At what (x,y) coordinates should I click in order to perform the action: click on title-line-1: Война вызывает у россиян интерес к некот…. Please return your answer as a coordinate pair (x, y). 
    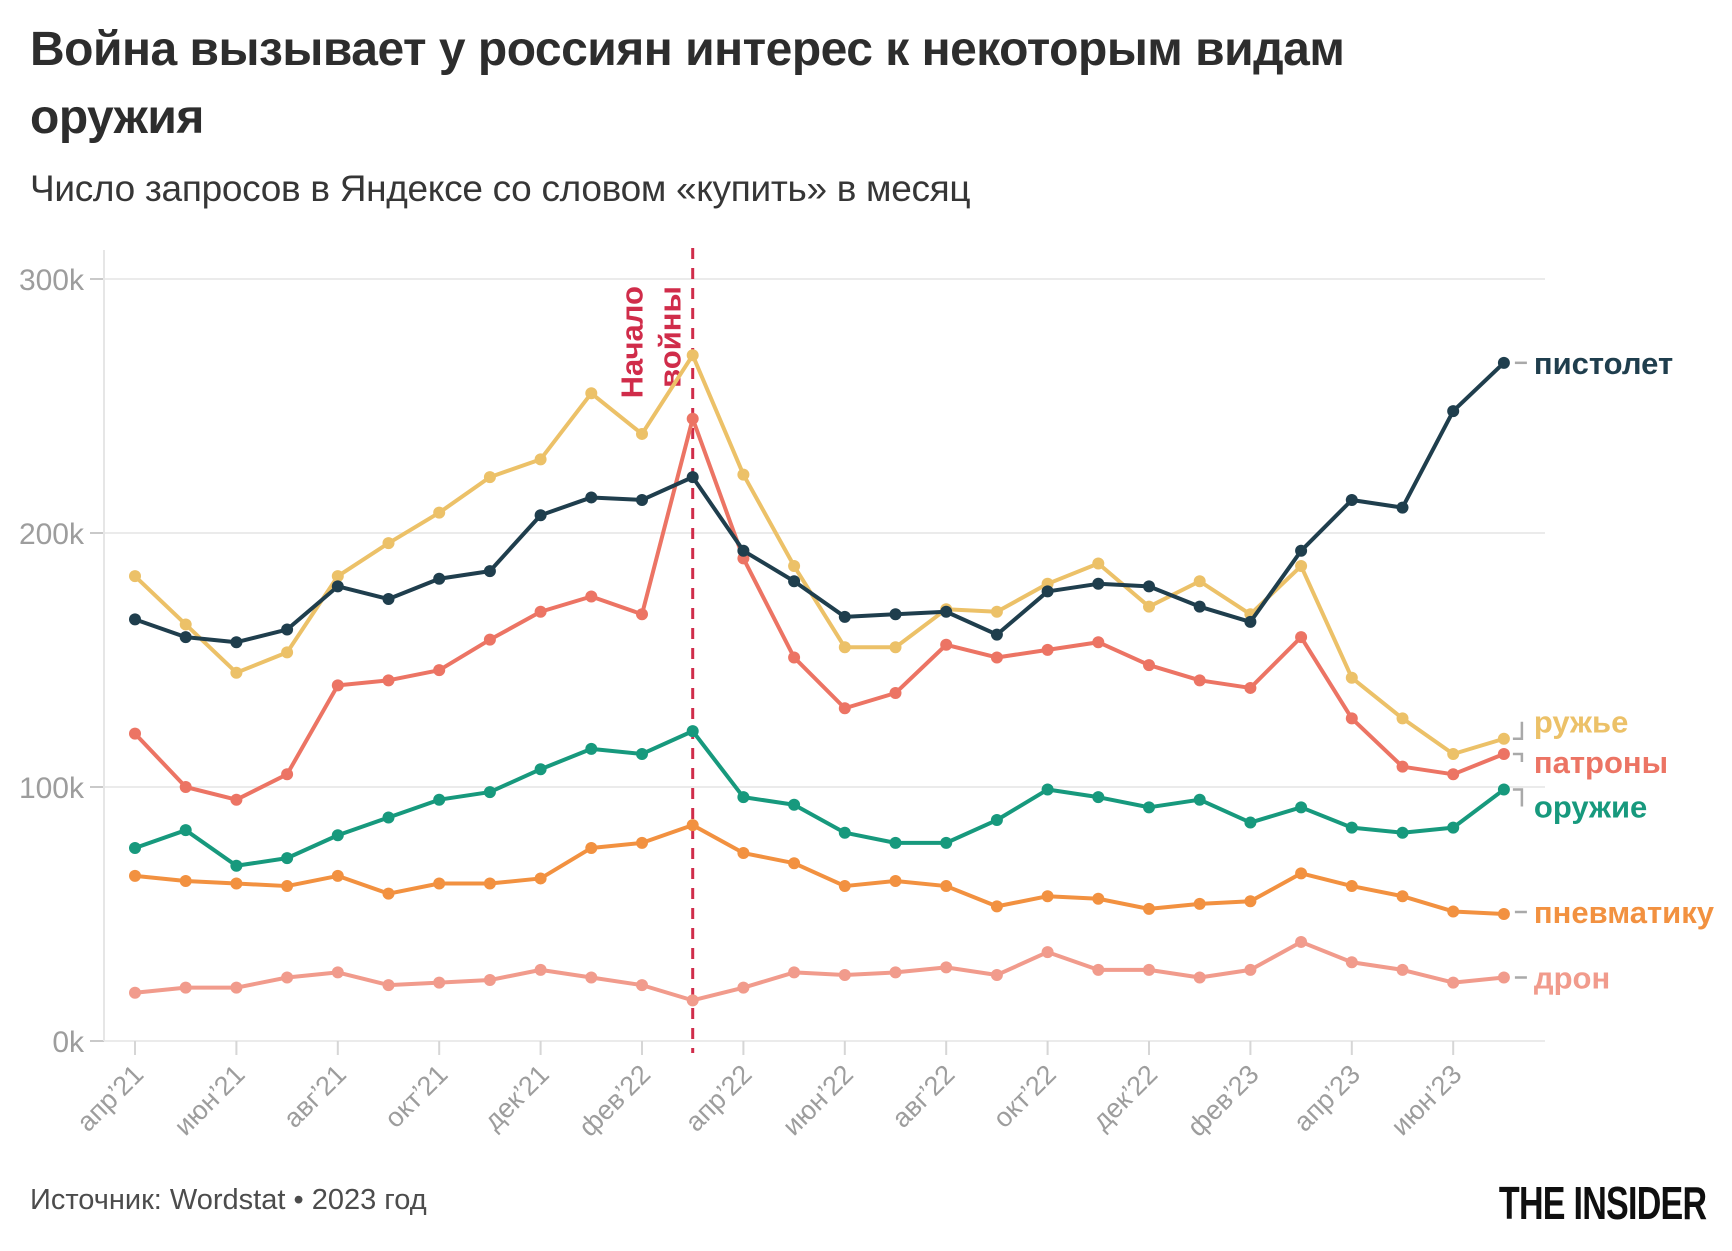
    Looking at the image, I should click on (687, 49).